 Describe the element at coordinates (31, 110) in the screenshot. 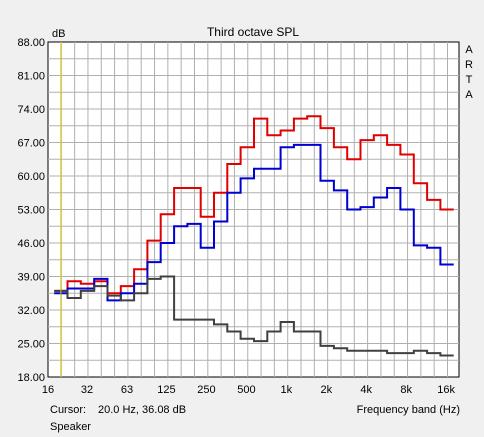

I see `y-tick-label: 74.00` at that location.